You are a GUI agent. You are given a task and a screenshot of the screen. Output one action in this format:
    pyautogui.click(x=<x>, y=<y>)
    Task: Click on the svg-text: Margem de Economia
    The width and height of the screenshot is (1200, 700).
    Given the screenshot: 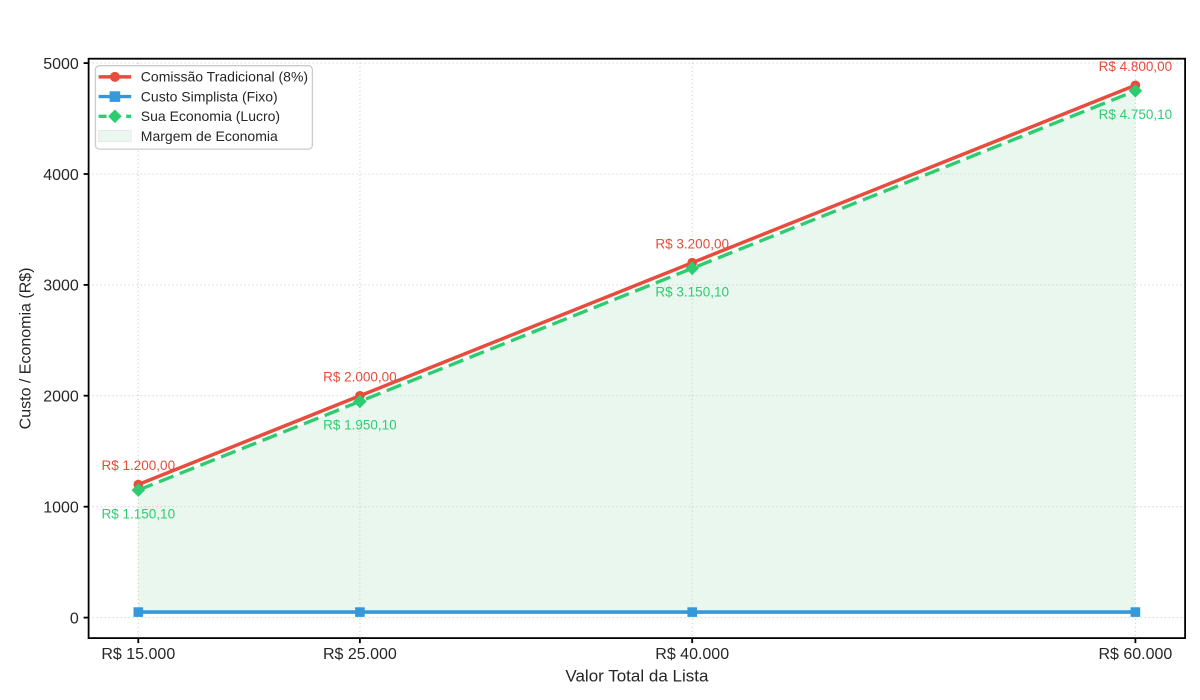 What is the action you would take?
    pyautogui.click(x=209, y=136)
    